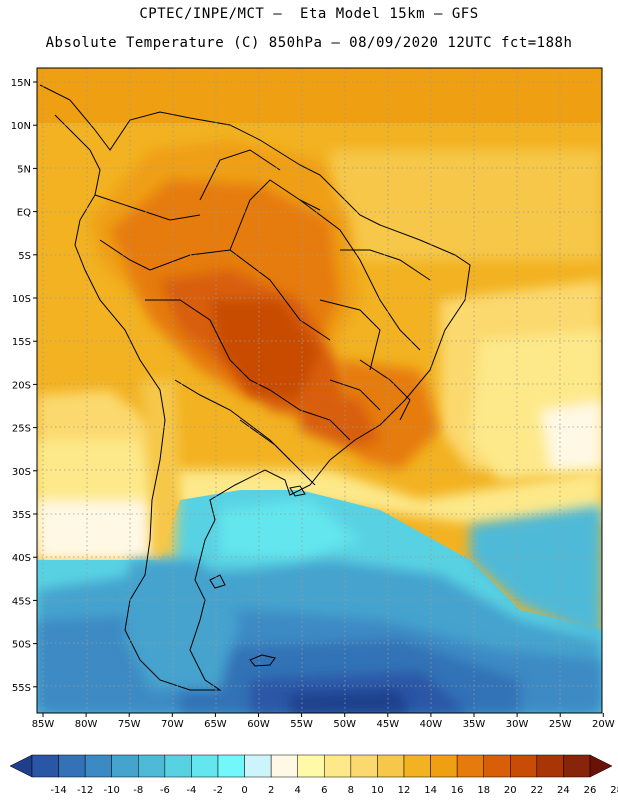 The width and height of the screenshot is (618, 800). I want to click on colorbar-label: -2, so click(218, 790).